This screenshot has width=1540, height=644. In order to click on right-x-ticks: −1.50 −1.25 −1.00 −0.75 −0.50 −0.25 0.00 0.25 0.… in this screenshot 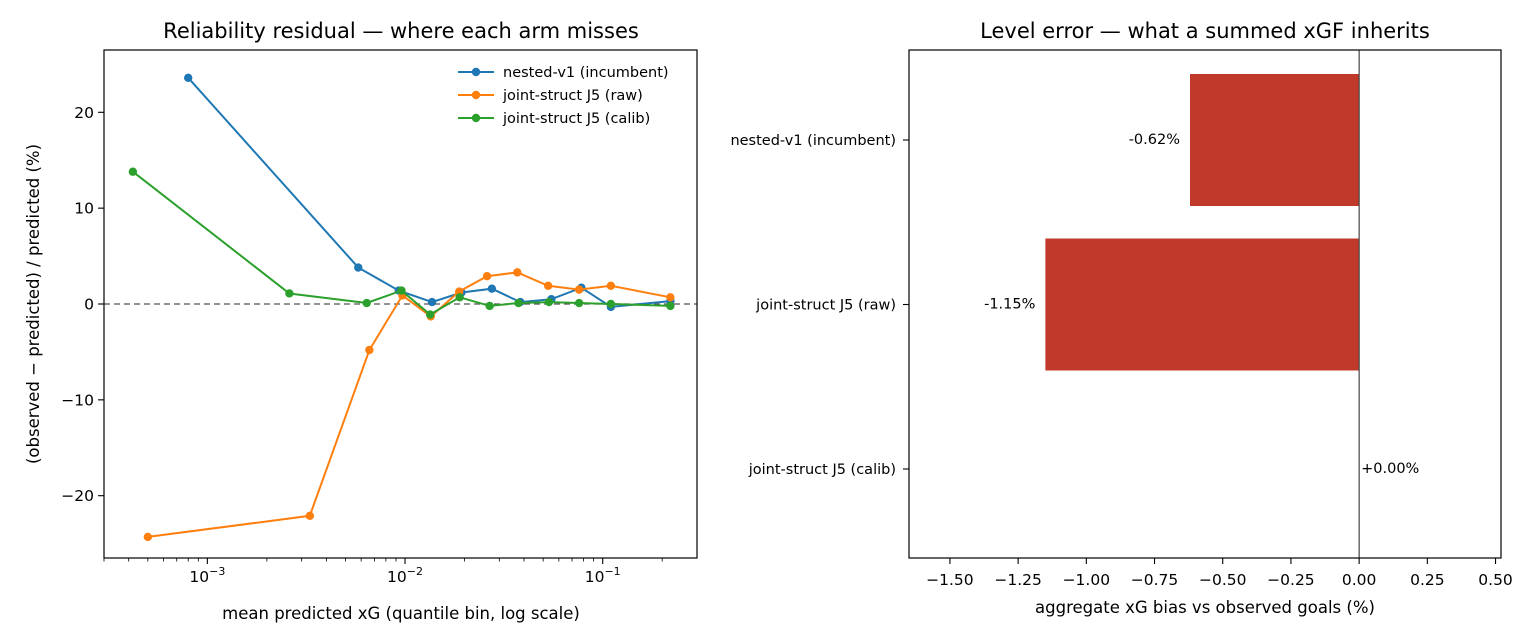, I will do `click(1219, 573)`.